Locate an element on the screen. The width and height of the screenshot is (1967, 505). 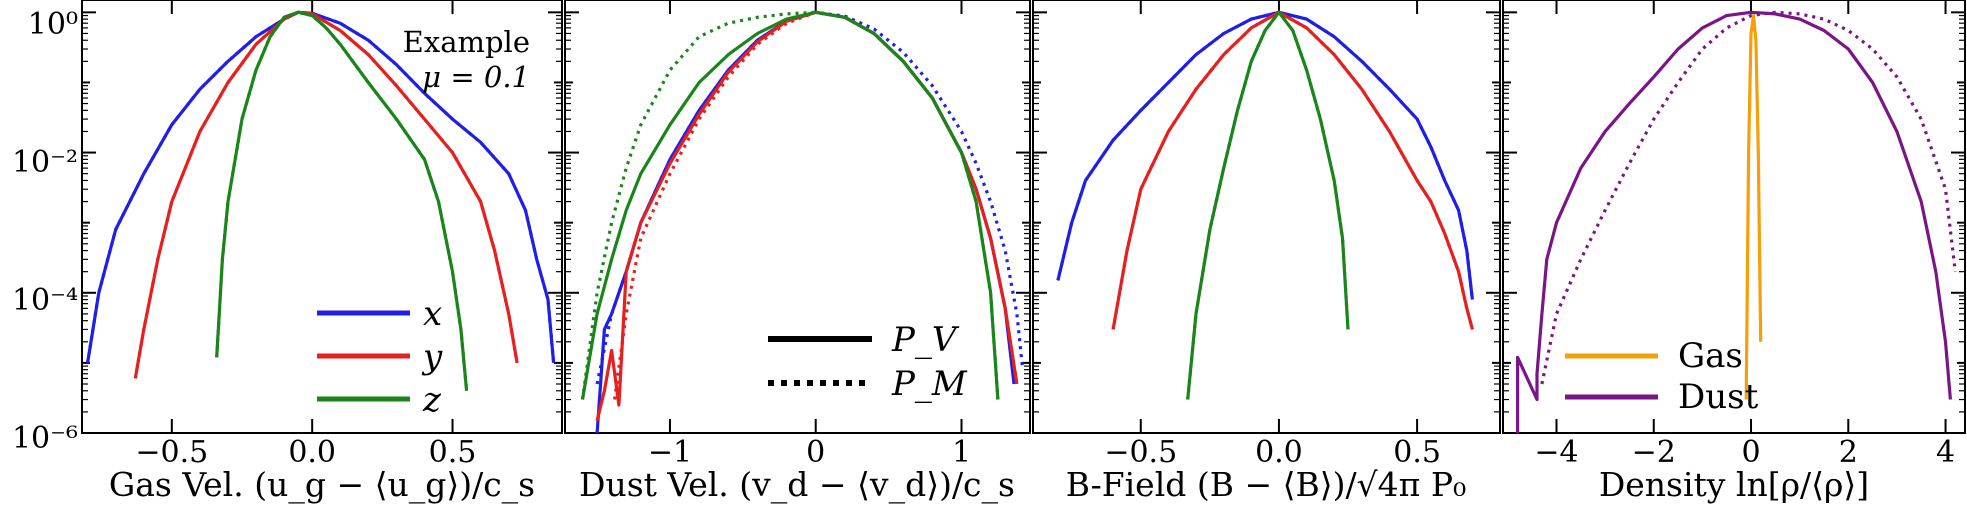
x-tick-labels: −4 −2 0 2 4 is located at coordinates (1744, 452).